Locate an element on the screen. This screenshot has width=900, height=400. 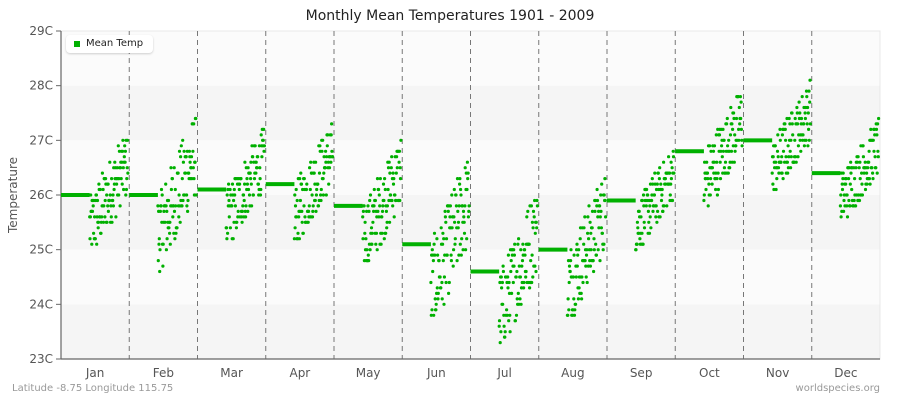
legend-label: Mean Temp is located at coordinates (115, 43).